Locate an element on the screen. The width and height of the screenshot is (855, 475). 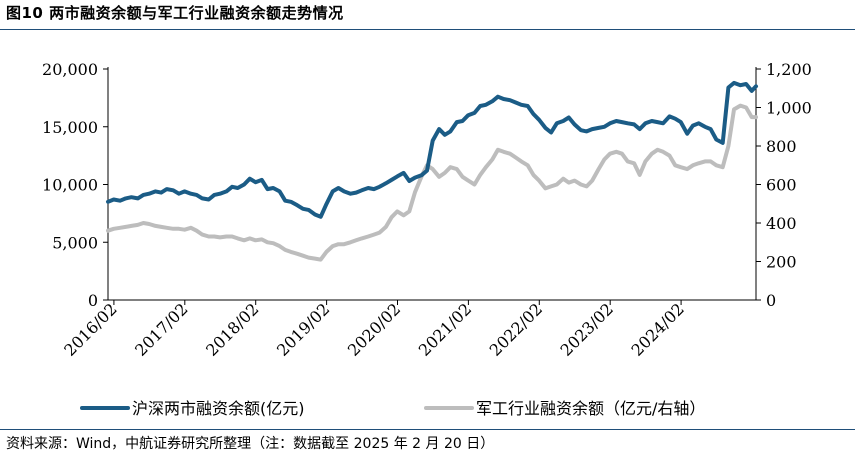
right-tick-label: 0 is located at coordinates (771, 300).